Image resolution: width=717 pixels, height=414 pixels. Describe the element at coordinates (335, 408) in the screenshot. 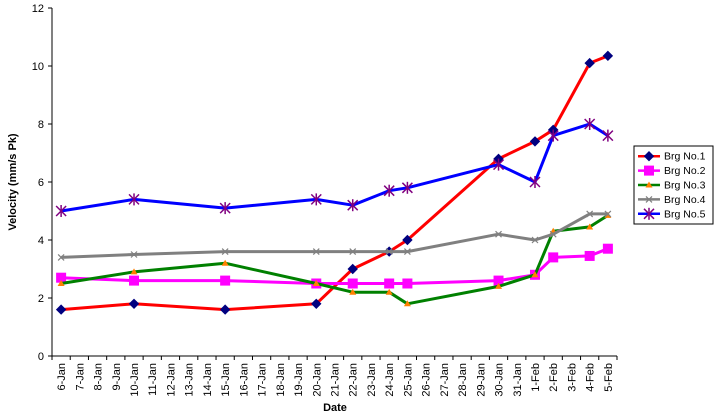

I see `x-axis-title: Date` at that location.